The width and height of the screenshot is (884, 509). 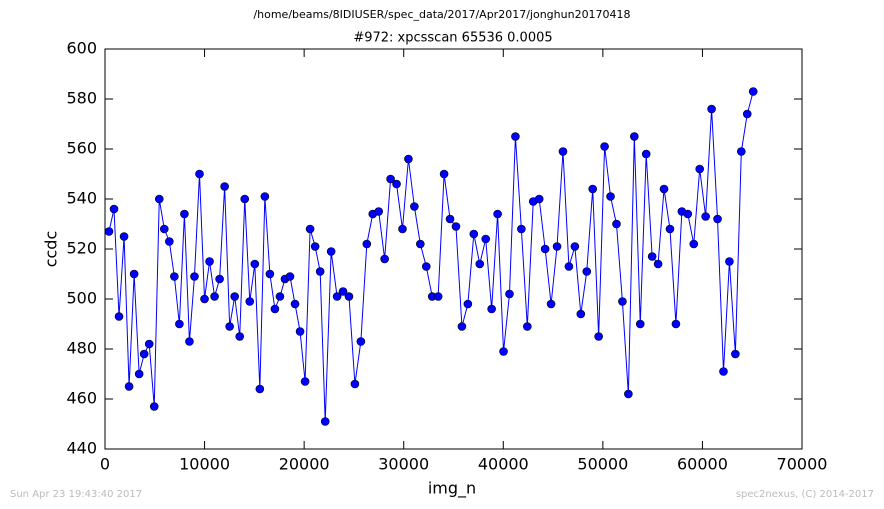 What do you see at coordinates (81, 448) in the screenshot?
I see `y-tick-label: 440` at bounding box center [81, 448].